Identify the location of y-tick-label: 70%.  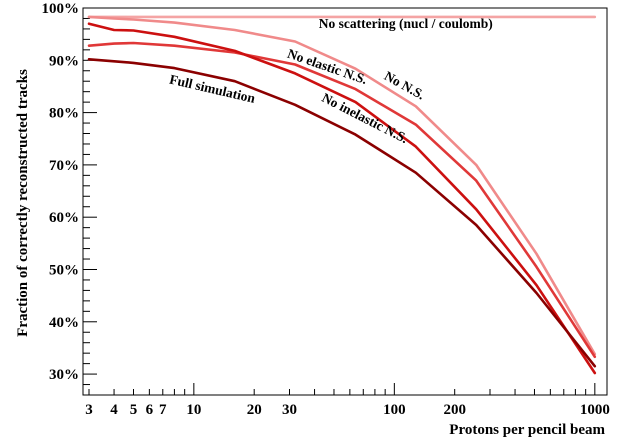
(64, 166).